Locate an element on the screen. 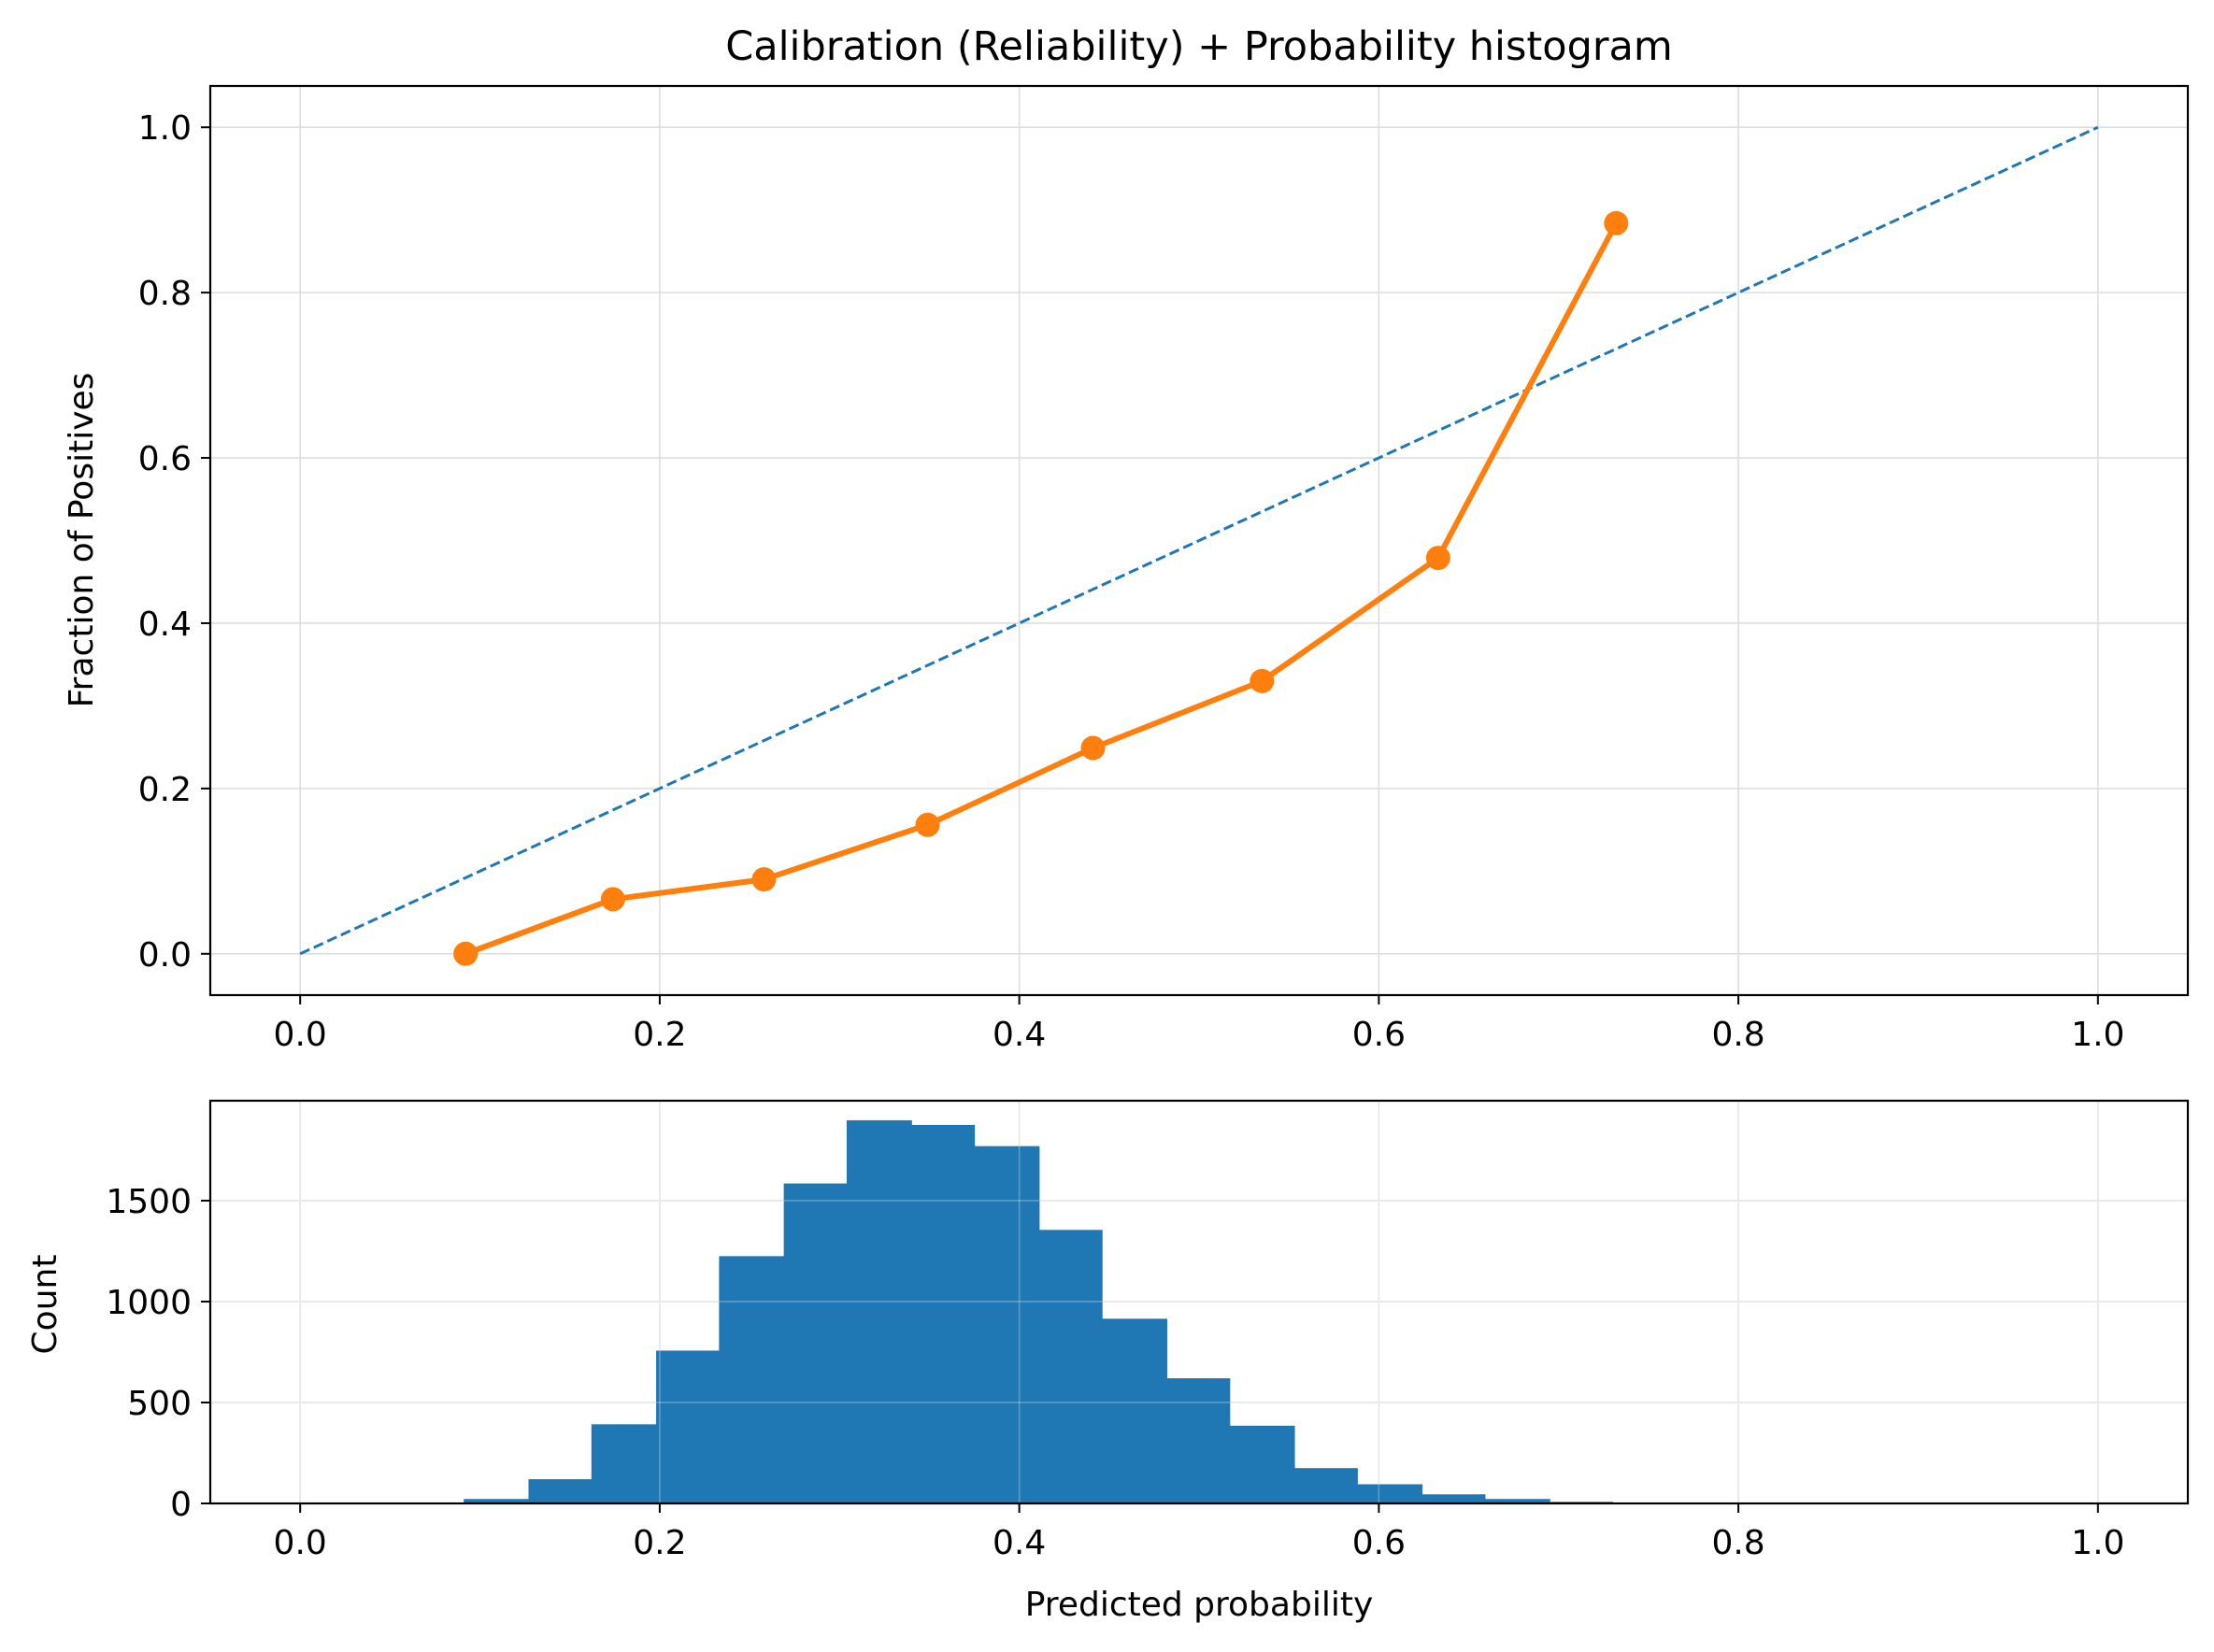  calibration-y-tick-label: 0.8 is located at coordinates (165, 294).